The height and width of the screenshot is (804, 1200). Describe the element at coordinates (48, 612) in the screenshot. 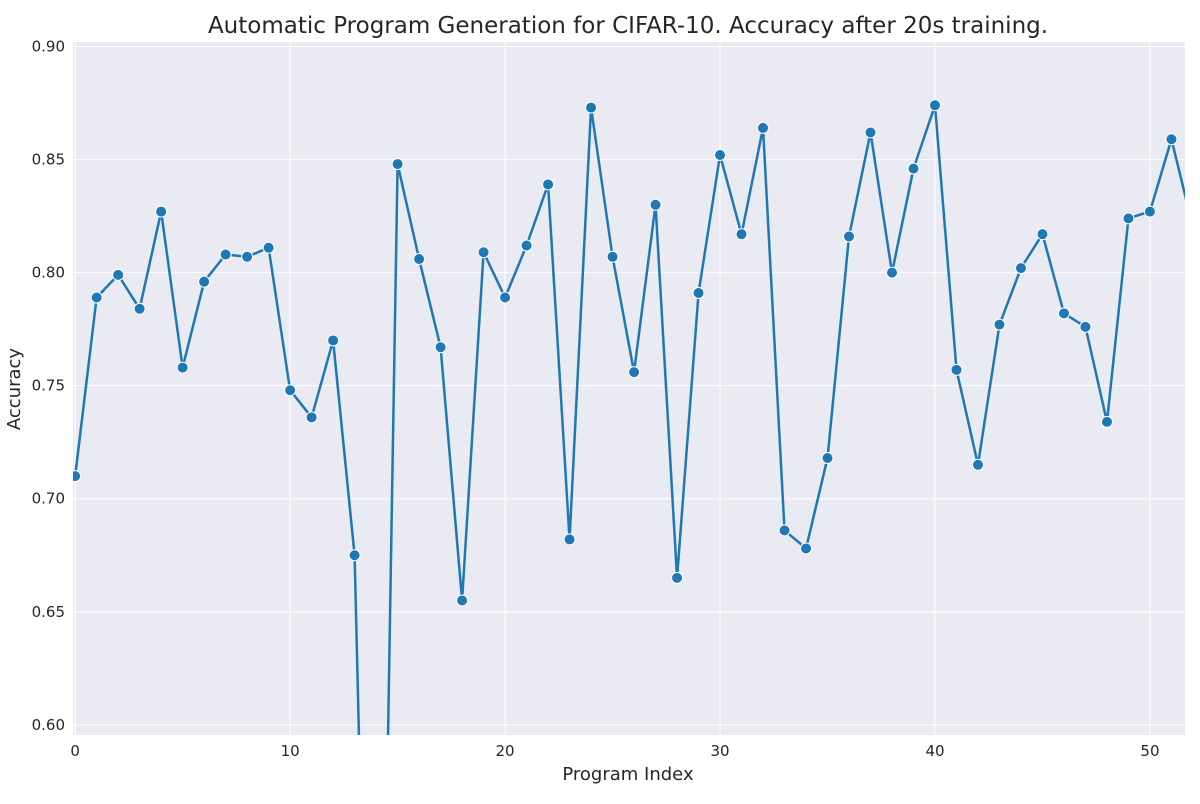

I see `y-tick-label: 0.65` at that location.